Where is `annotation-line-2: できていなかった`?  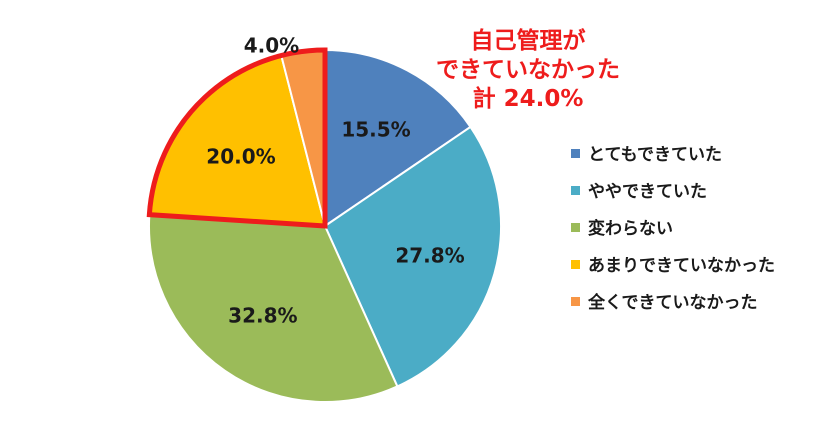 annotation-line-2: できていなかった is located at coordinates (528, 70).